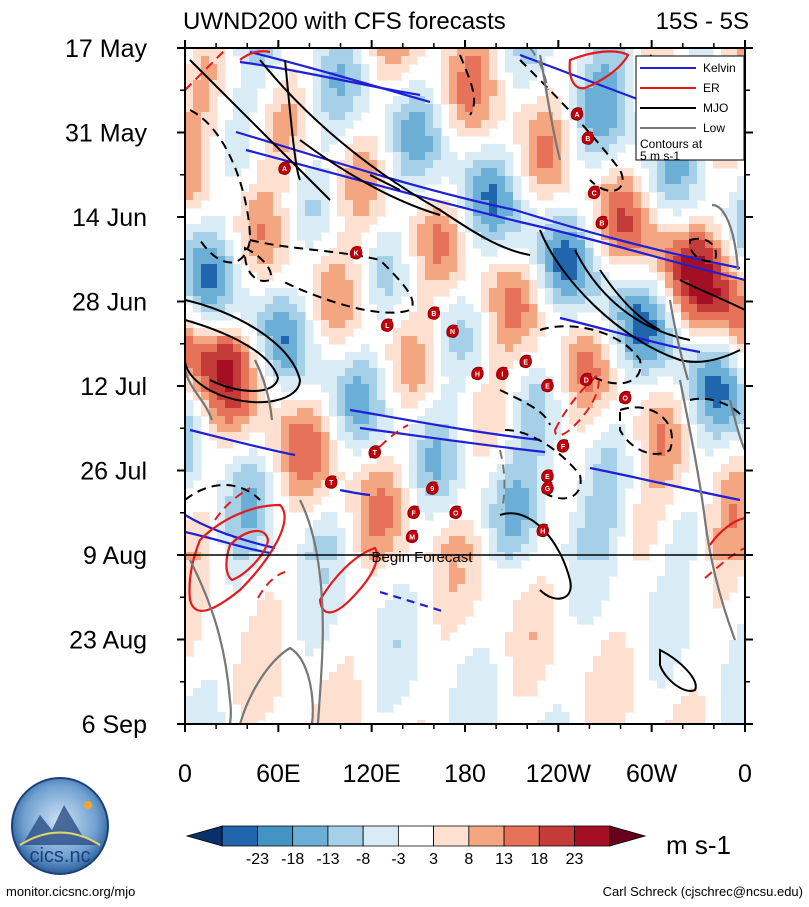 This screenshot has width=809, height=907. What do you see at coordinates (375, 453) in the screenshot?
I see `storm-label: T` at bounding box center [375, 453].